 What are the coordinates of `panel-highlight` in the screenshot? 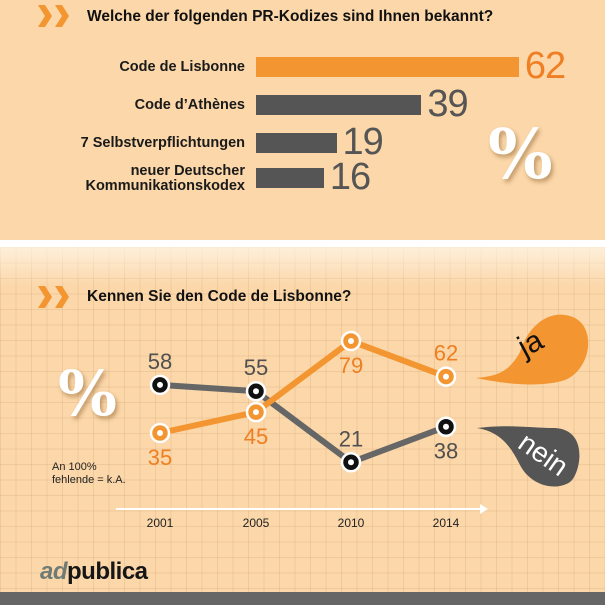 It's located at (302, 267).